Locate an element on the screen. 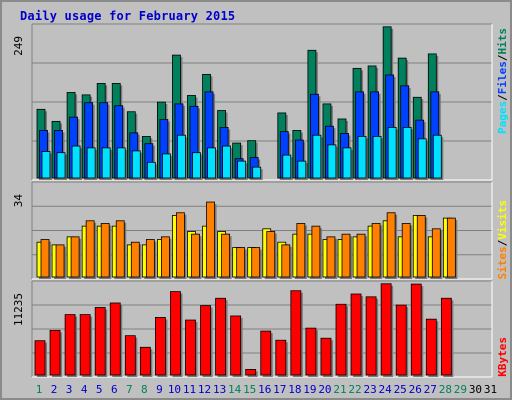  day-label-4: 4 is located at coordinates (84, 389).